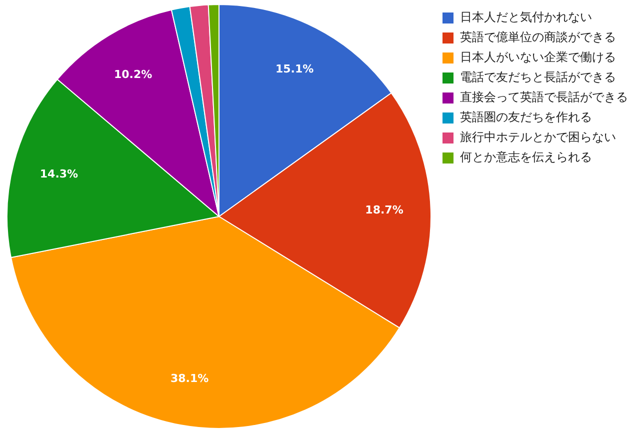 The width and height of the screenshot is (640, 433). What do you see at coordinates (384, 210) in the screenshot?
I see `data-label: 18.7%` at bounding box center [384, 210].